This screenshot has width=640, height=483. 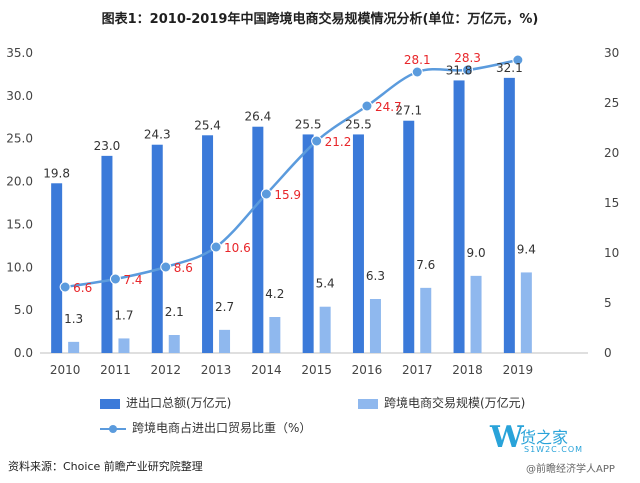 What do you see at coordinates (56, 173) in the screenshot?
I see `data-label-import-export-total: 19.8` at bounding box center [56, 173].